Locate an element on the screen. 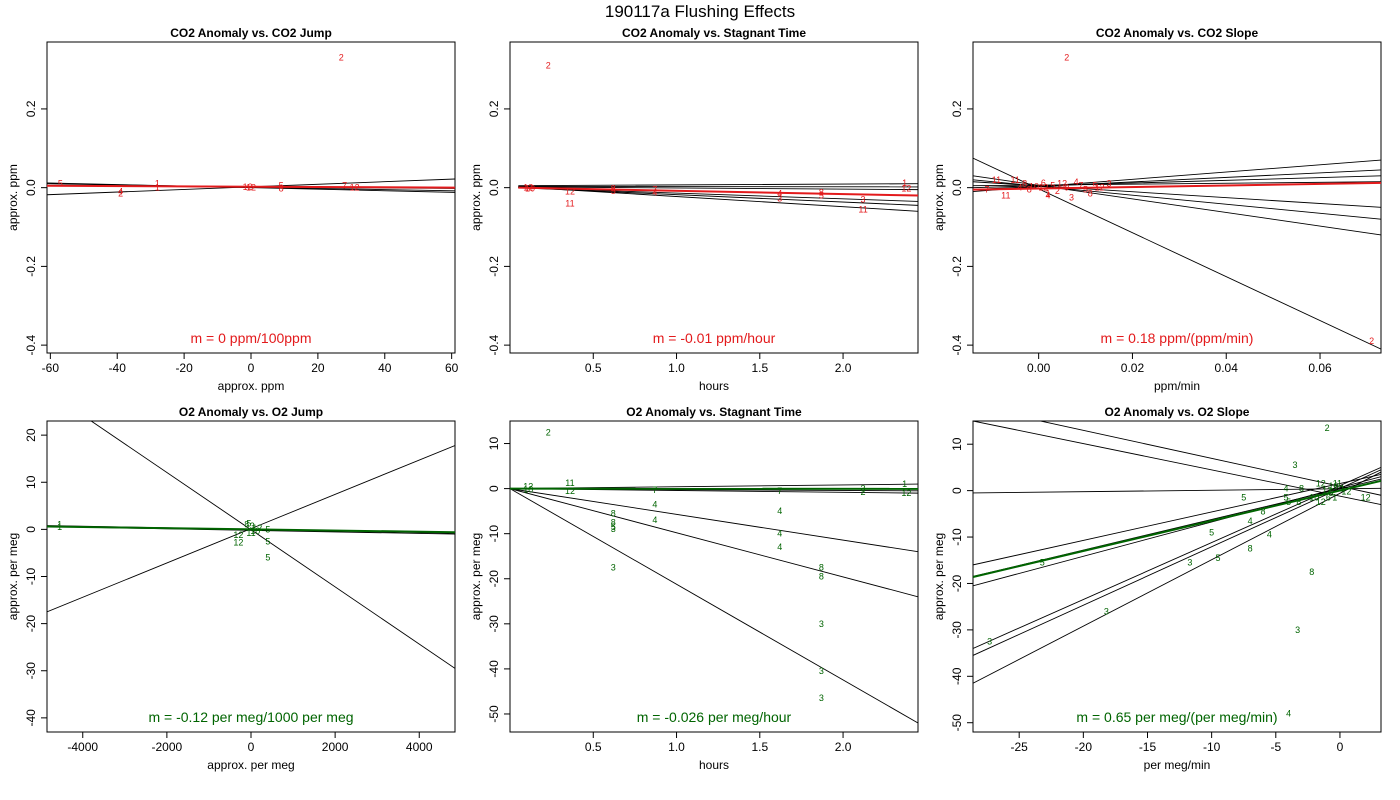 Image resolution: width=1400 pixels, height=800 pixels. slope-annotation: m = 0.18 ppm/(ppm/min) is located at coordinates (1177, 338).